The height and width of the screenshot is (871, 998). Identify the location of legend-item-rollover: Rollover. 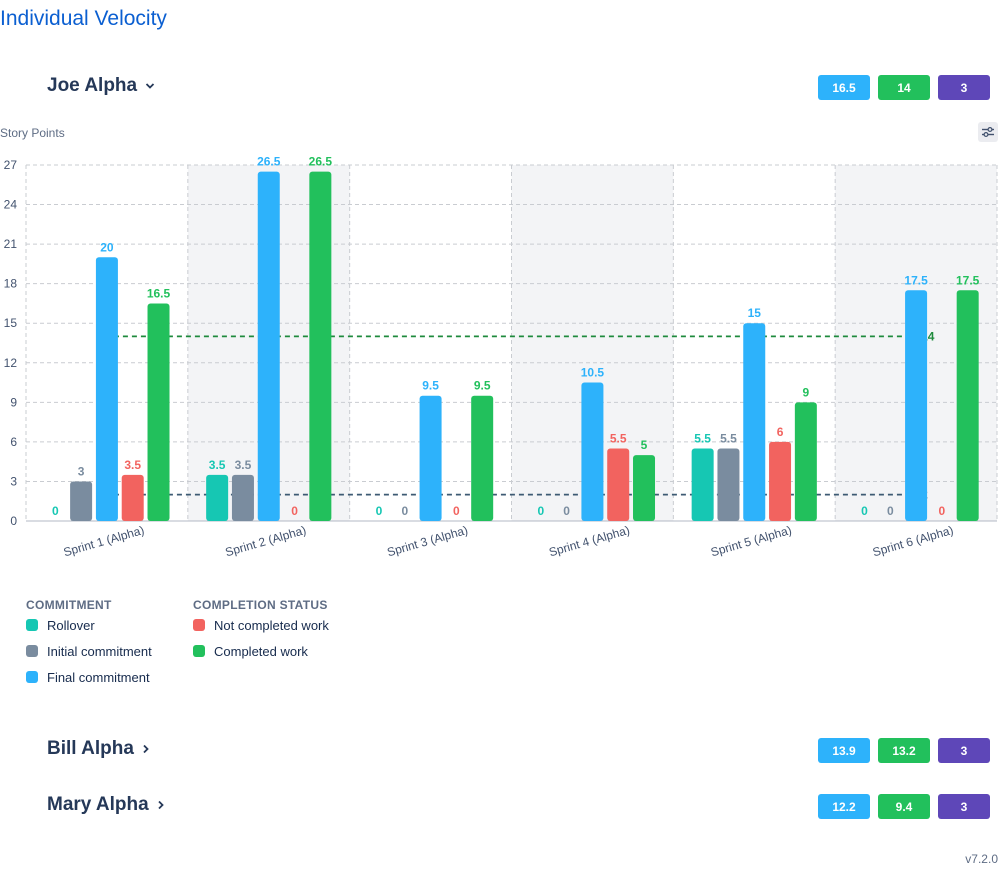
(89, 625).